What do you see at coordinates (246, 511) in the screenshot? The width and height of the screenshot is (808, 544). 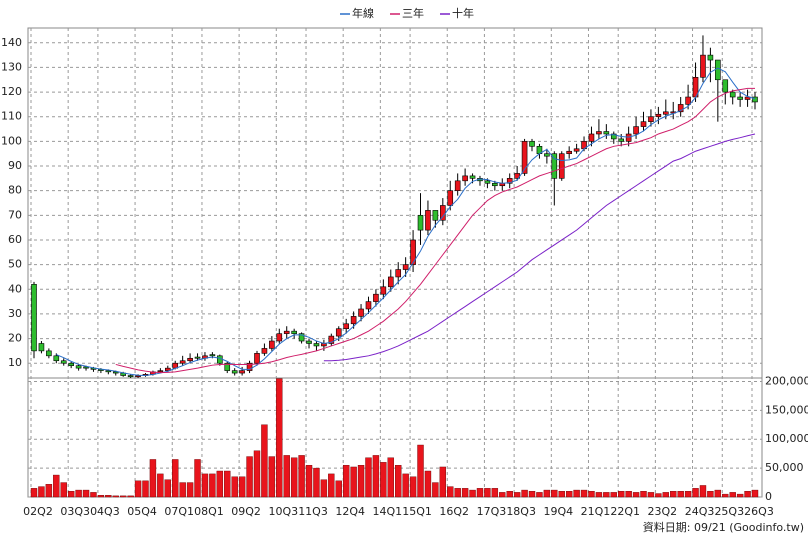 I see `x-tick-label: 09Q2` at bounding box center [246, 511].